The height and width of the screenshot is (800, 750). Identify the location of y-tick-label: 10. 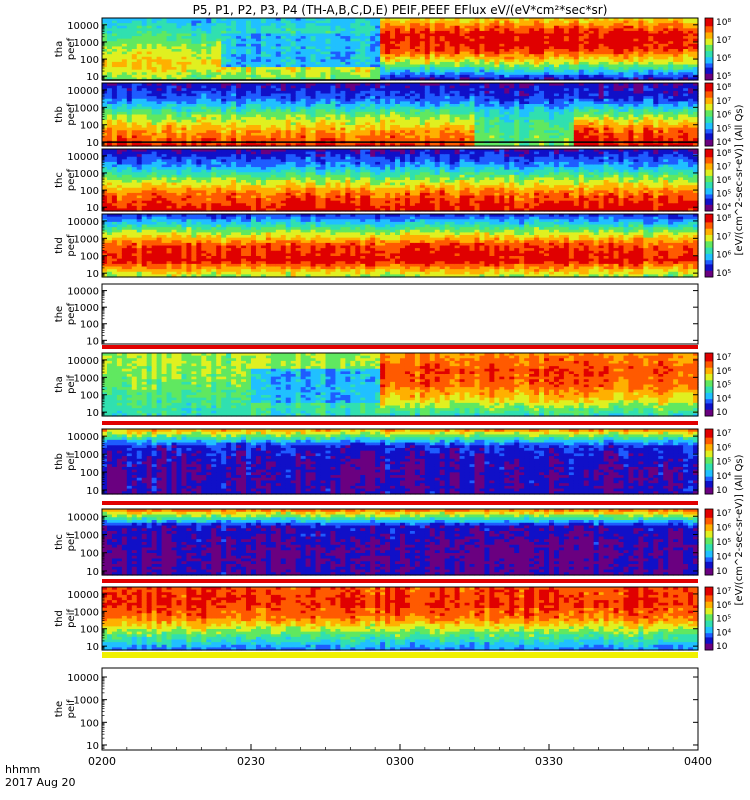
(92, 77).